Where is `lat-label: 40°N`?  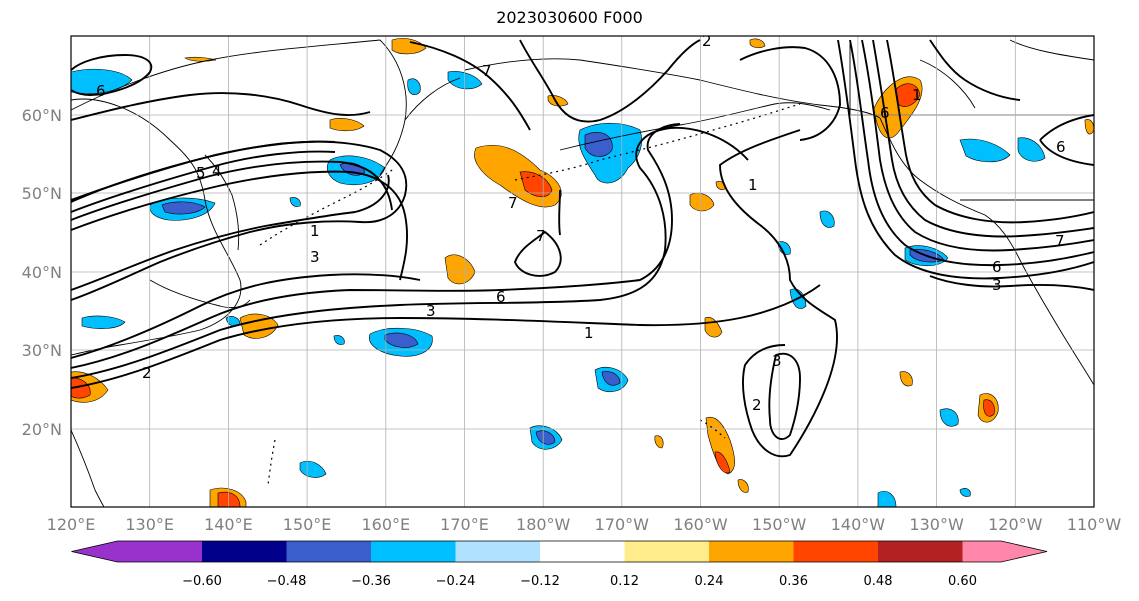 lat-label: 40°N is located at coordinates (42, 272).